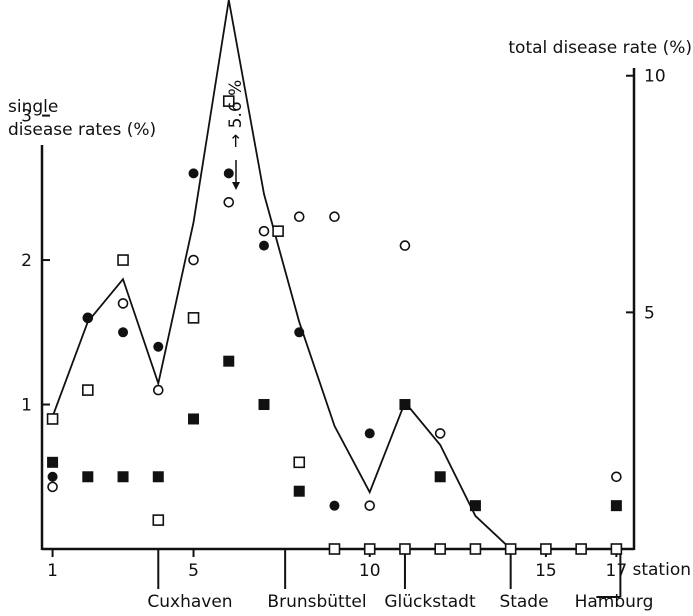 The width and height of the screenshot is (693, 616). I want to click on place-label: Cuxhaven, so click(189, 602).